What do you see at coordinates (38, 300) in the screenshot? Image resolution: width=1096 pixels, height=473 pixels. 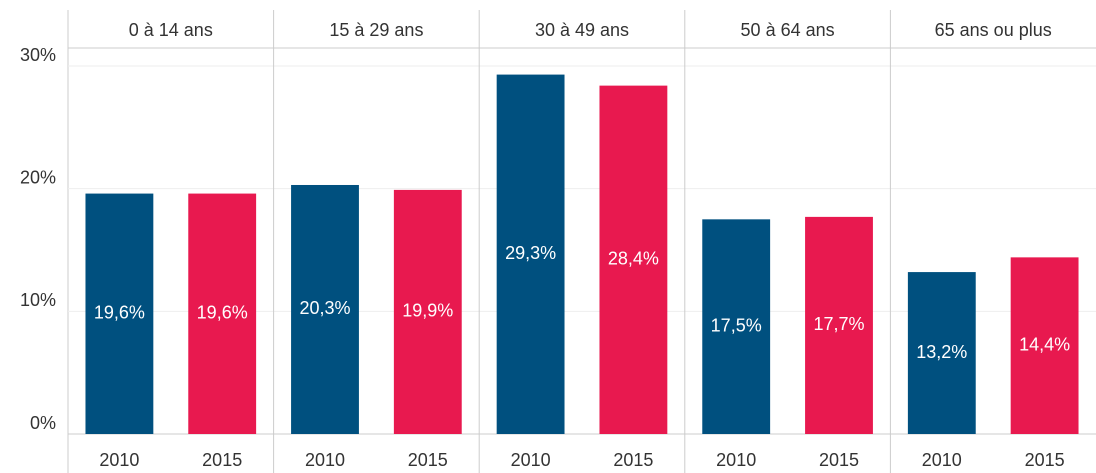 I see `y-tick-label: 10%` at bounding box center [38, 300].